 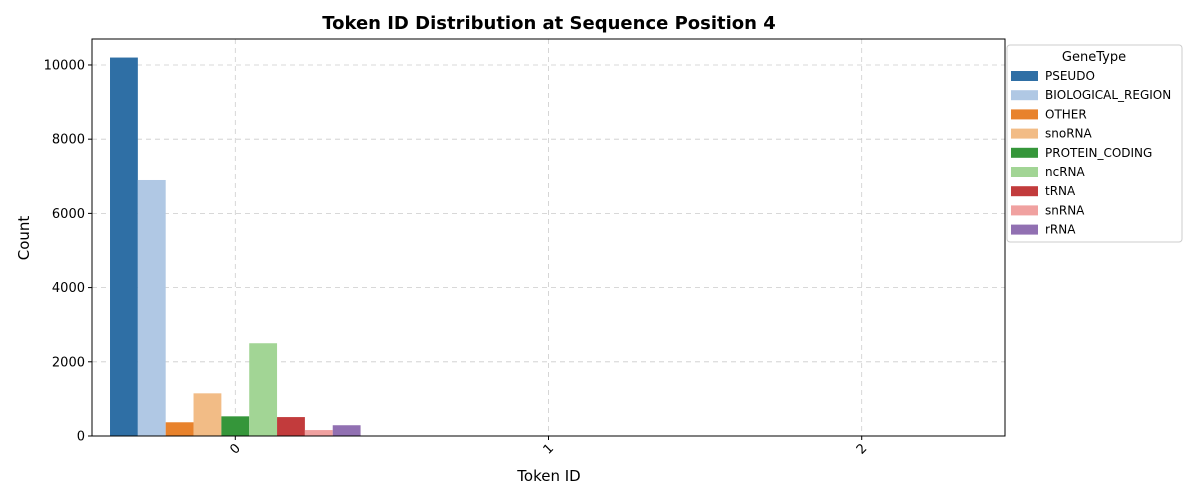 I want to click on legend-label: snoRNA, so click(x=1069, y=134).